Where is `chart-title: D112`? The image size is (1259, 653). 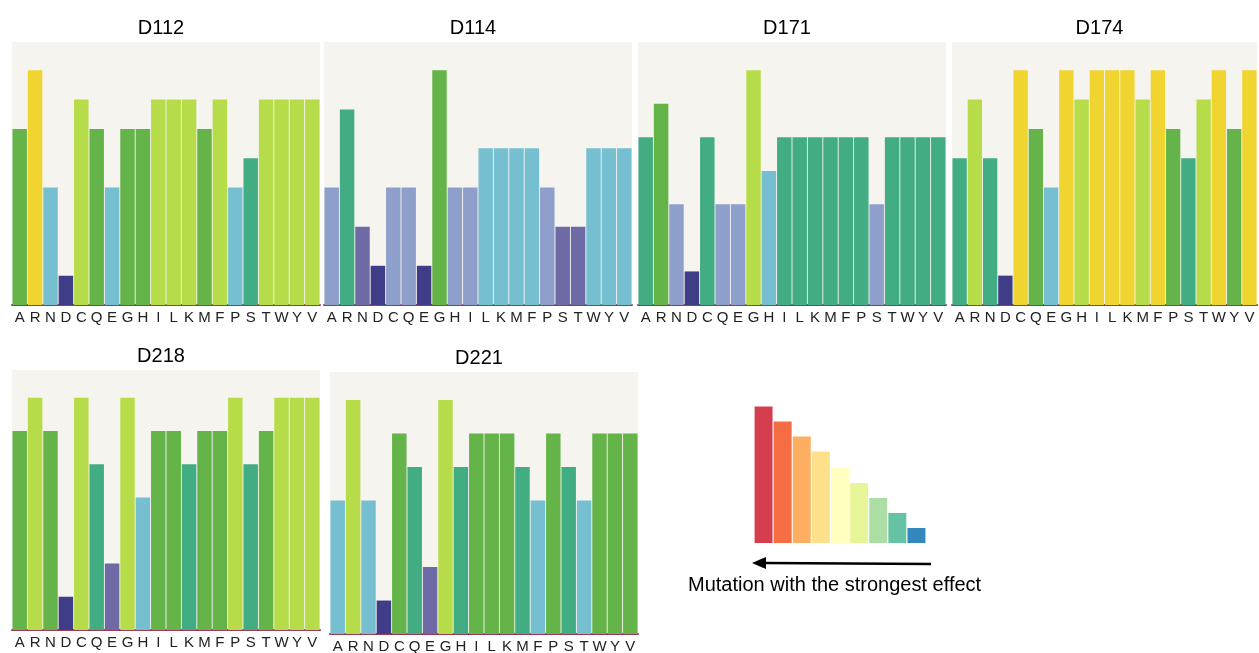 chart-title: D112 is located at coordinates (161, 27).